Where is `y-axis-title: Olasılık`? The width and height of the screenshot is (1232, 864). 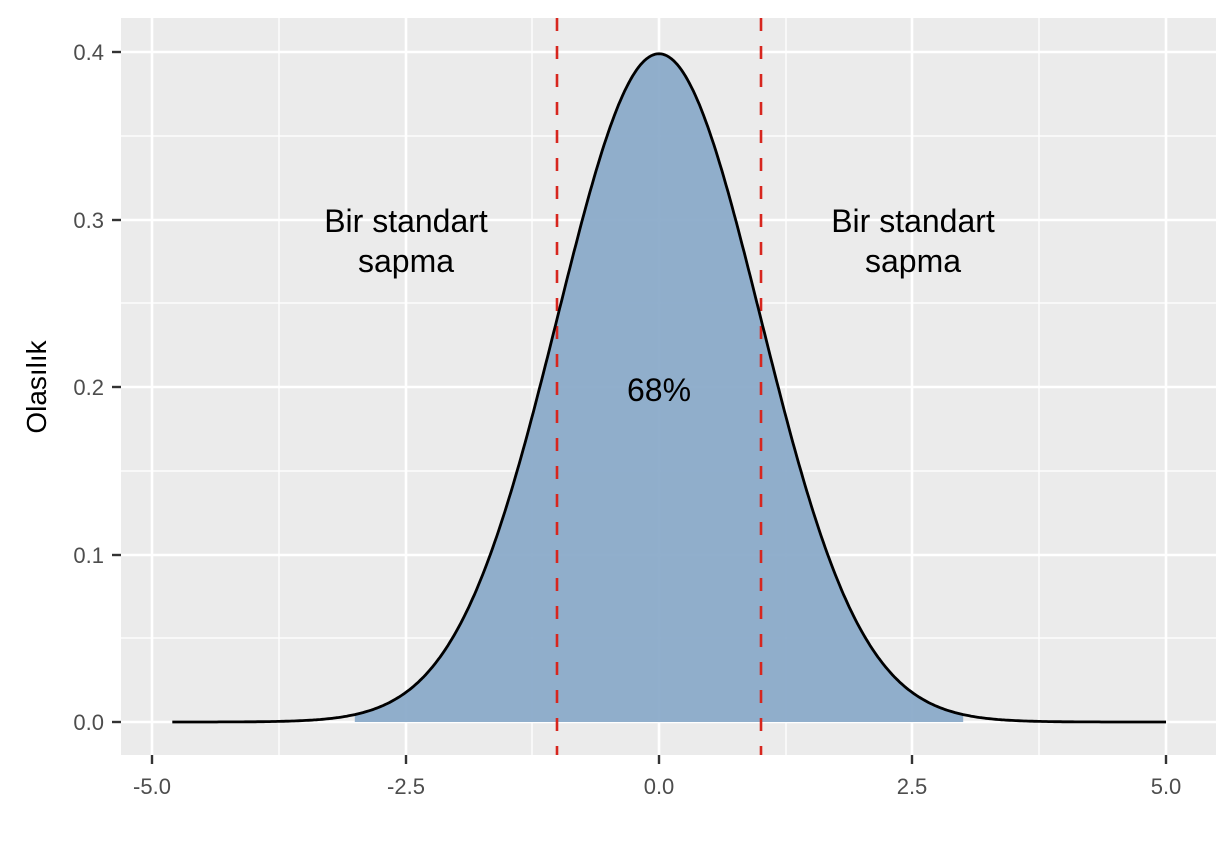 y-axis-title: Olasılık is located at coordinates (36, 386).